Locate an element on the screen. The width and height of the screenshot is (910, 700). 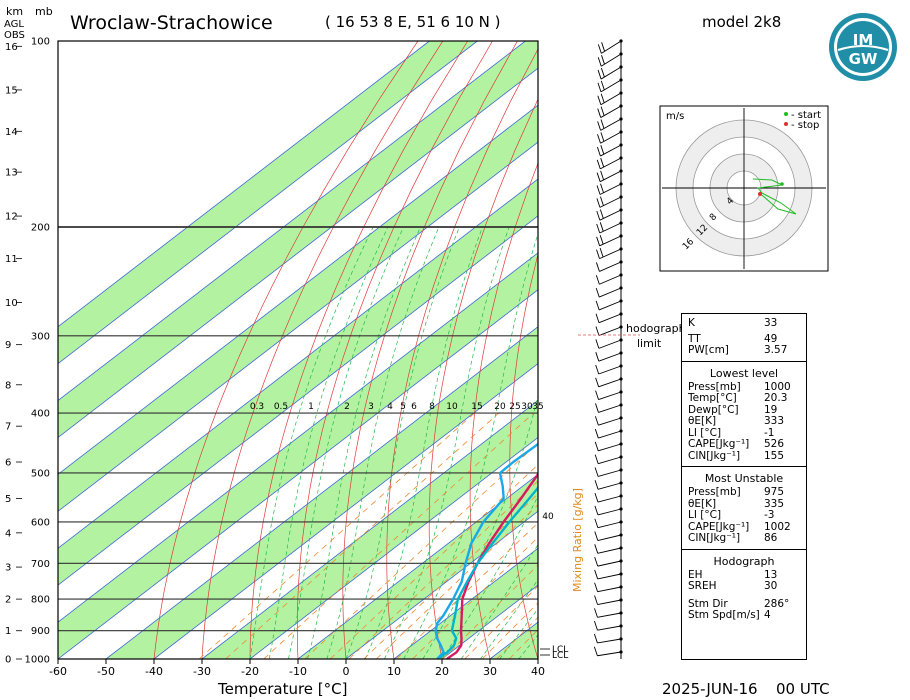
pressure-tick-label: 900 is located at coordinates (40, 631).